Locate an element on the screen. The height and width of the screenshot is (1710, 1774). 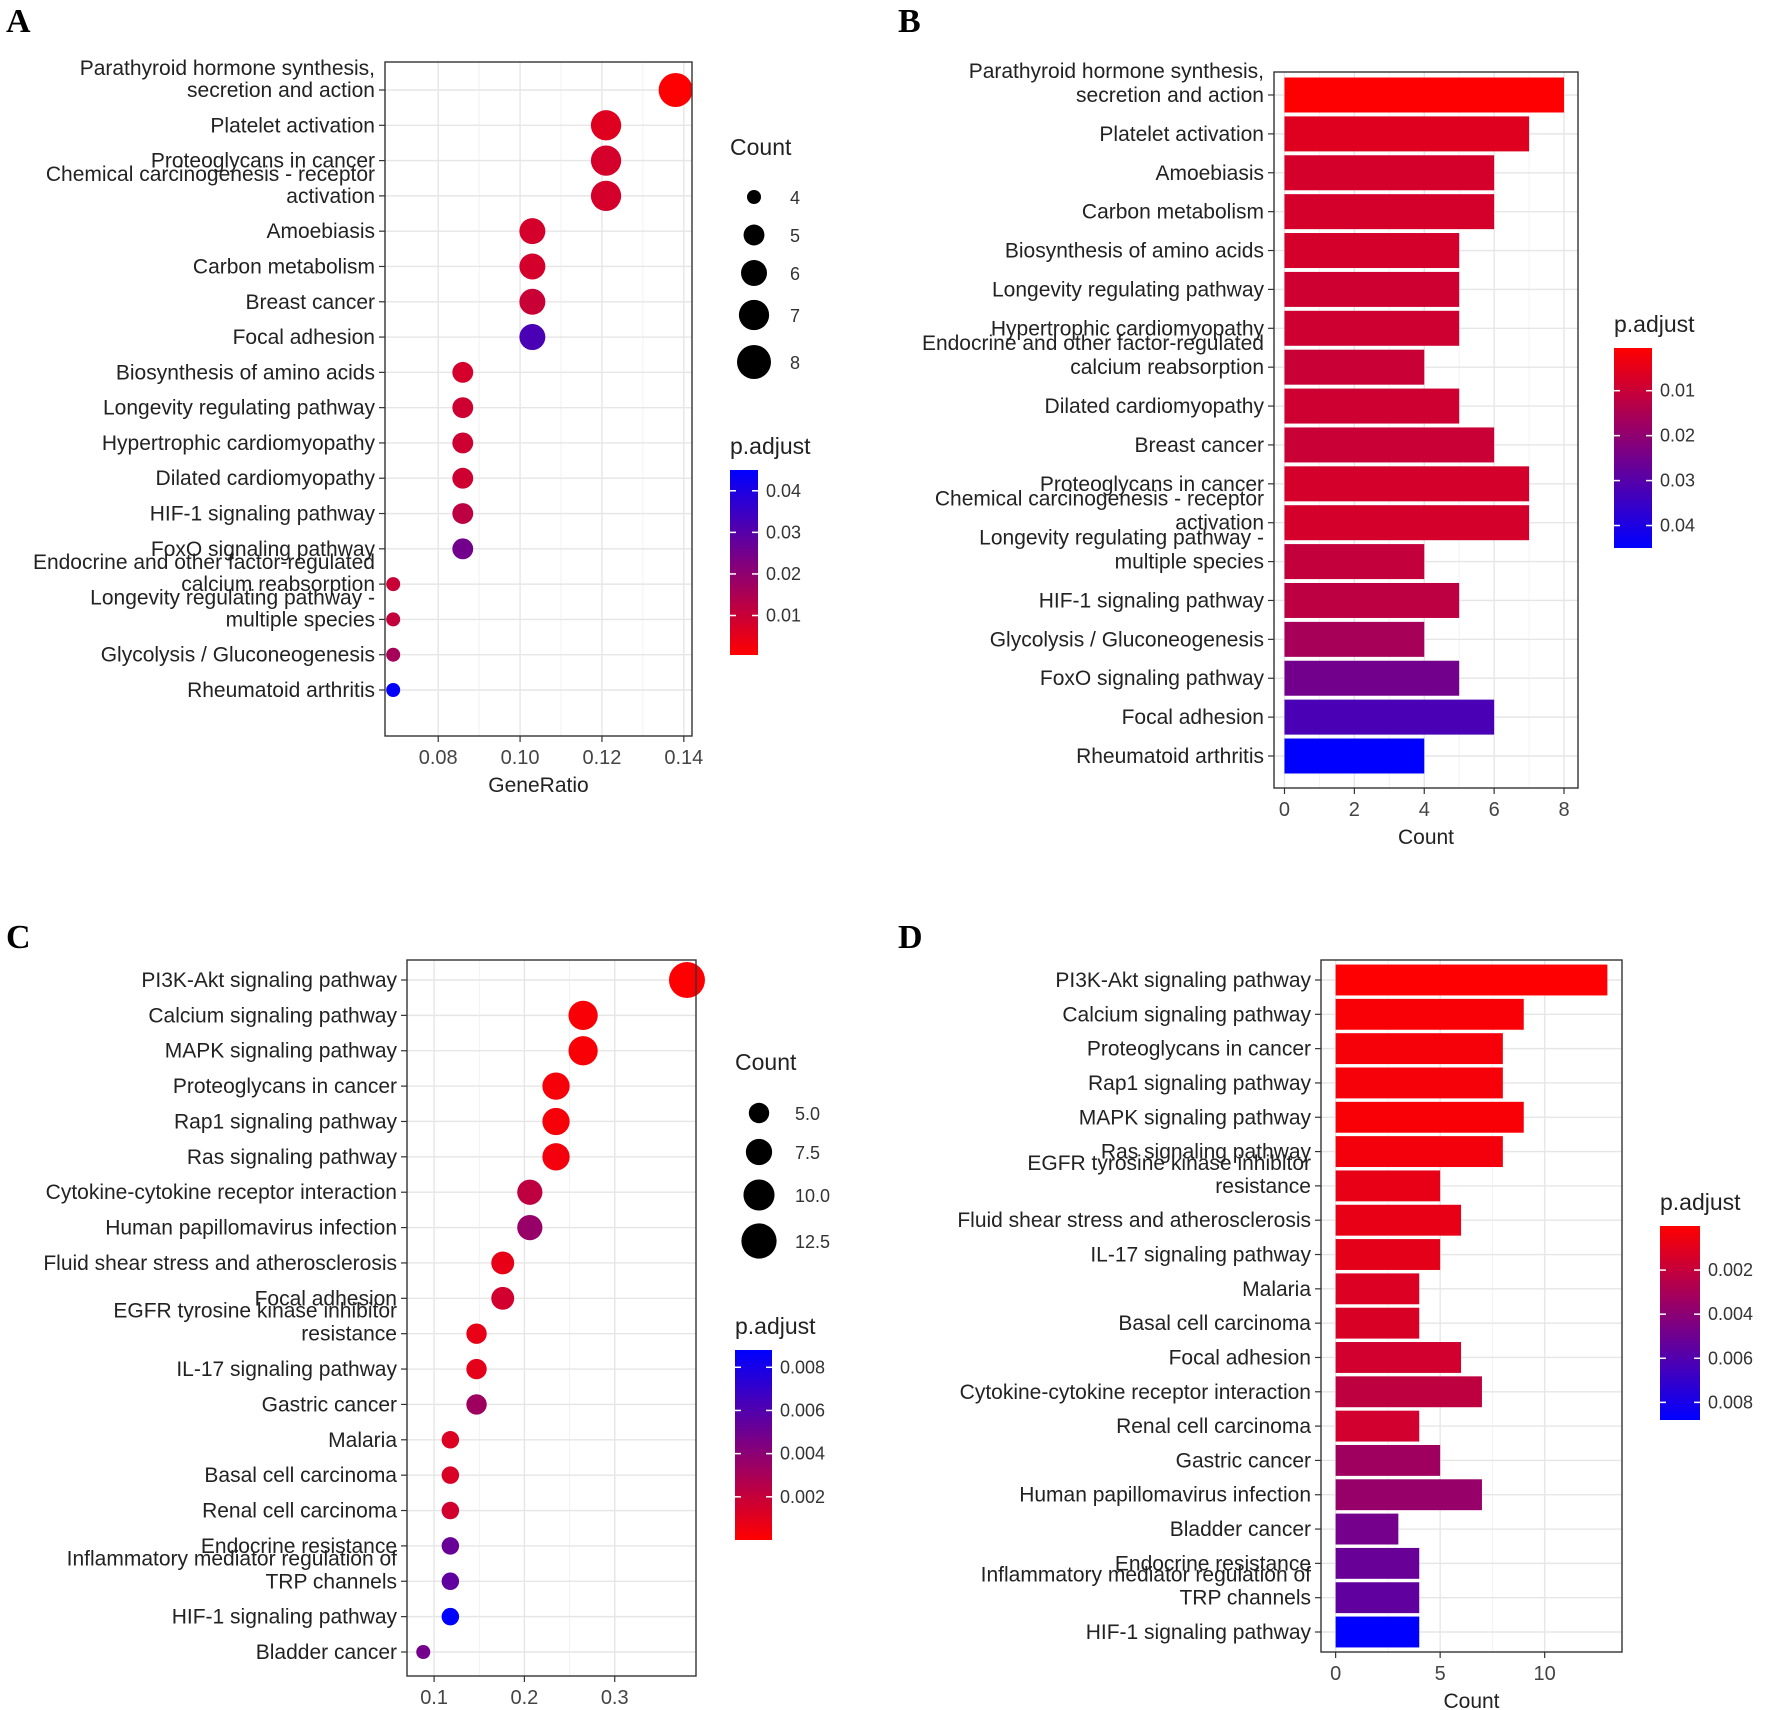
category-label-line: EGFR tyrosine kinase inhibitor is located at coordinates (1169, 1163).